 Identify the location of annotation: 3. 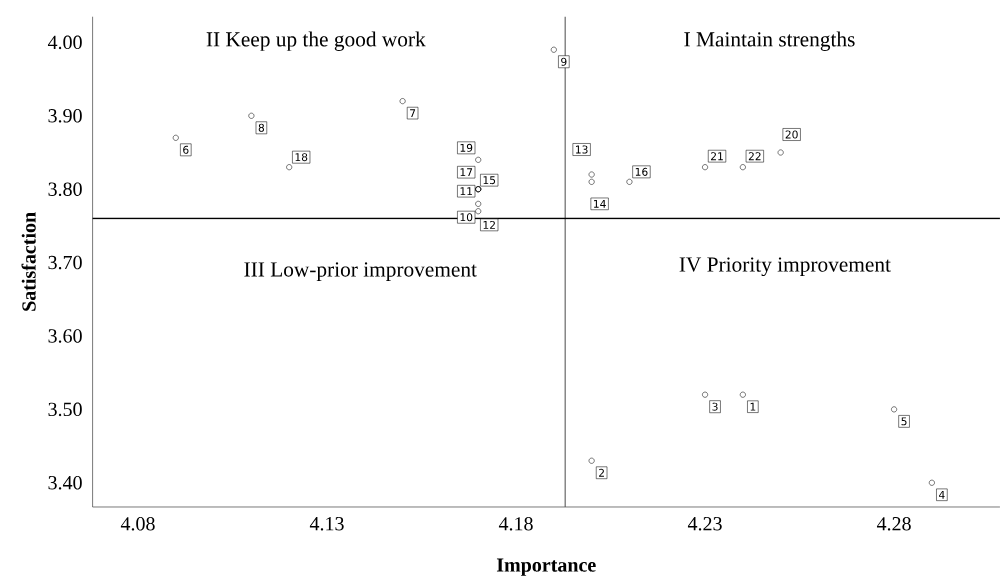
(715, 406).